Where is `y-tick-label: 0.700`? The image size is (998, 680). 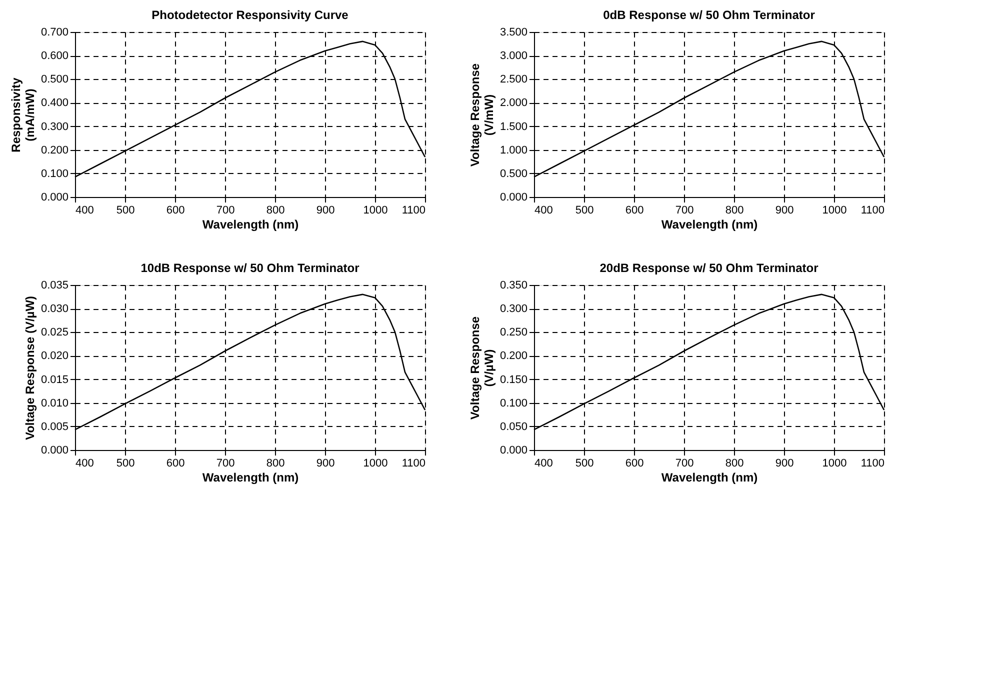 y-tick-label: 0.700 is located at coordinates (54, 32).